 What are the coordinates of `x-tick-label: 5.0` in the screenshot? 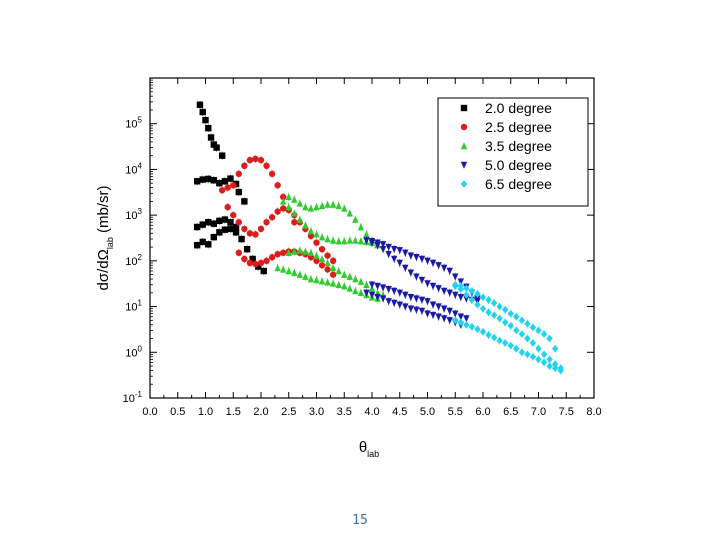 It's located at (427, 412).